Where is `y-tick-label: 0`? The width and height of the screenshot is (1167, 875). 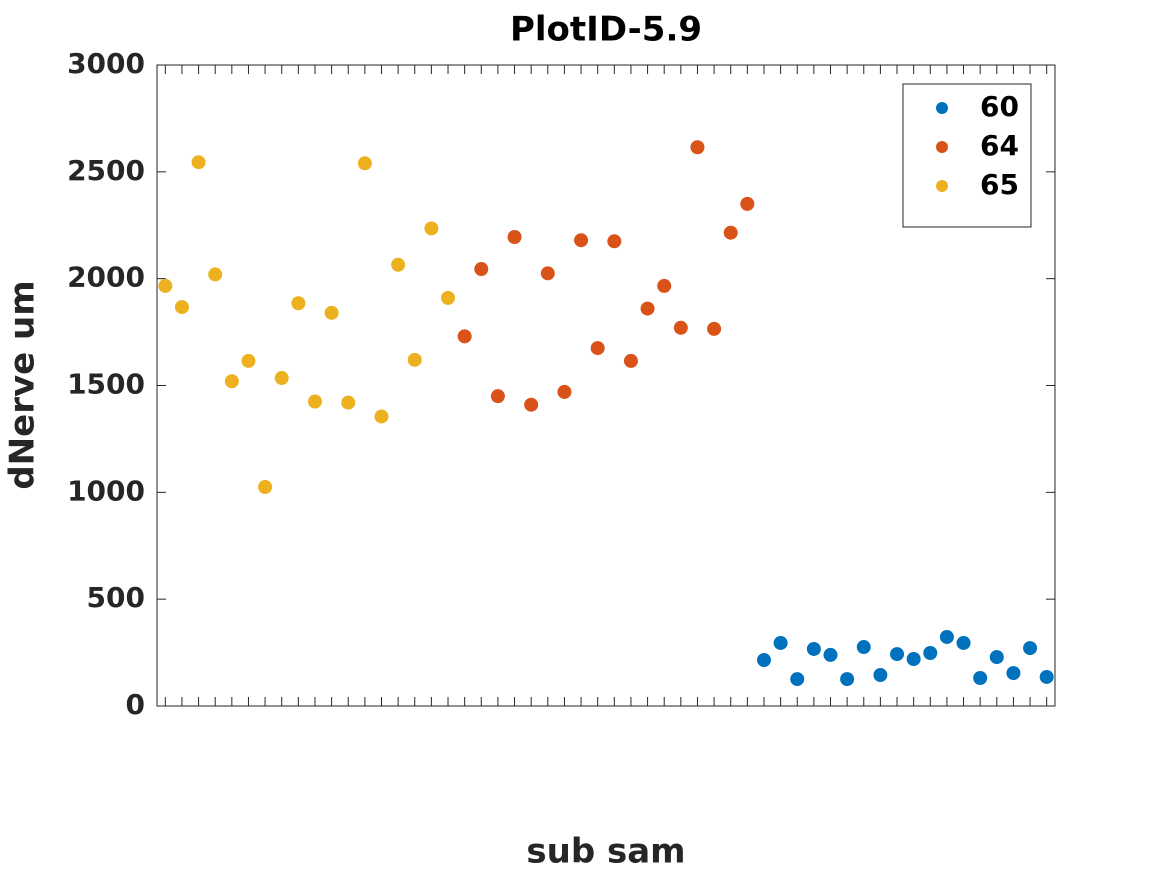 y-tick-label: 0 is located at coordinates (135, 704).